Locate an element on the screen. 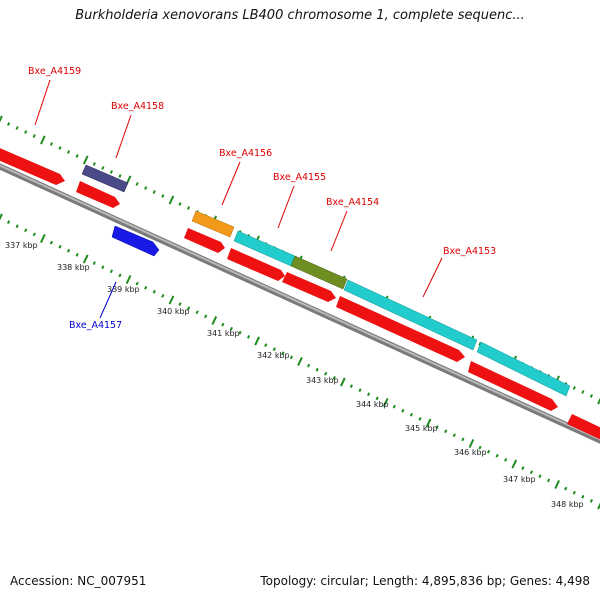 Image resolution: width=600 pixels, height=600 pixels. gene-arrow-bxe-a4153b is located at coordinates (513, 386).